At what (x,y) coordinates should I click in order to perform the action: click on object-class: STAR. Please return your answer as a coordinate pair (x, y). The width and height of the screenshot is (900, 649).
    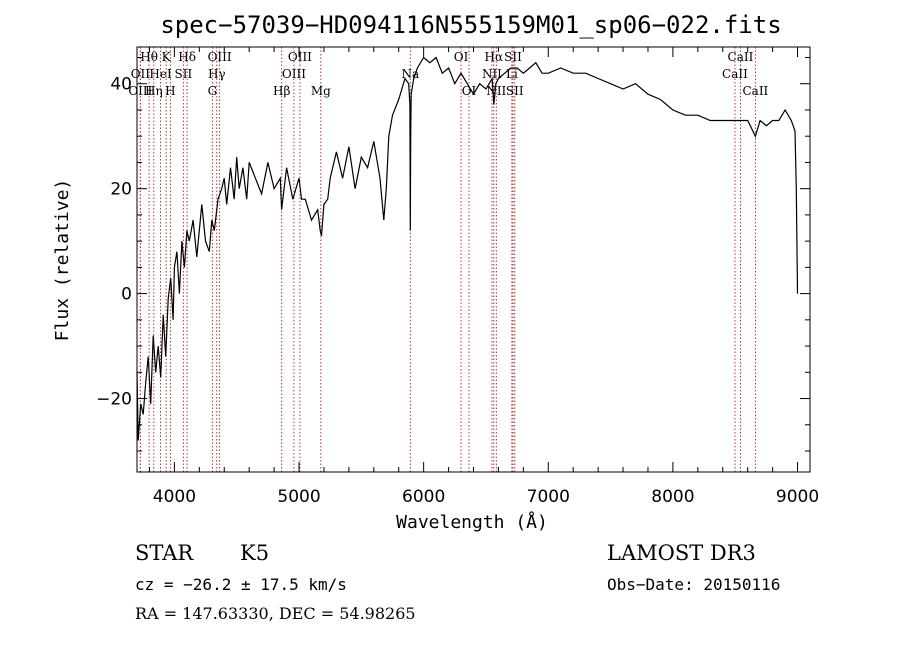
    Looking at the image, I should click on (164, 553).